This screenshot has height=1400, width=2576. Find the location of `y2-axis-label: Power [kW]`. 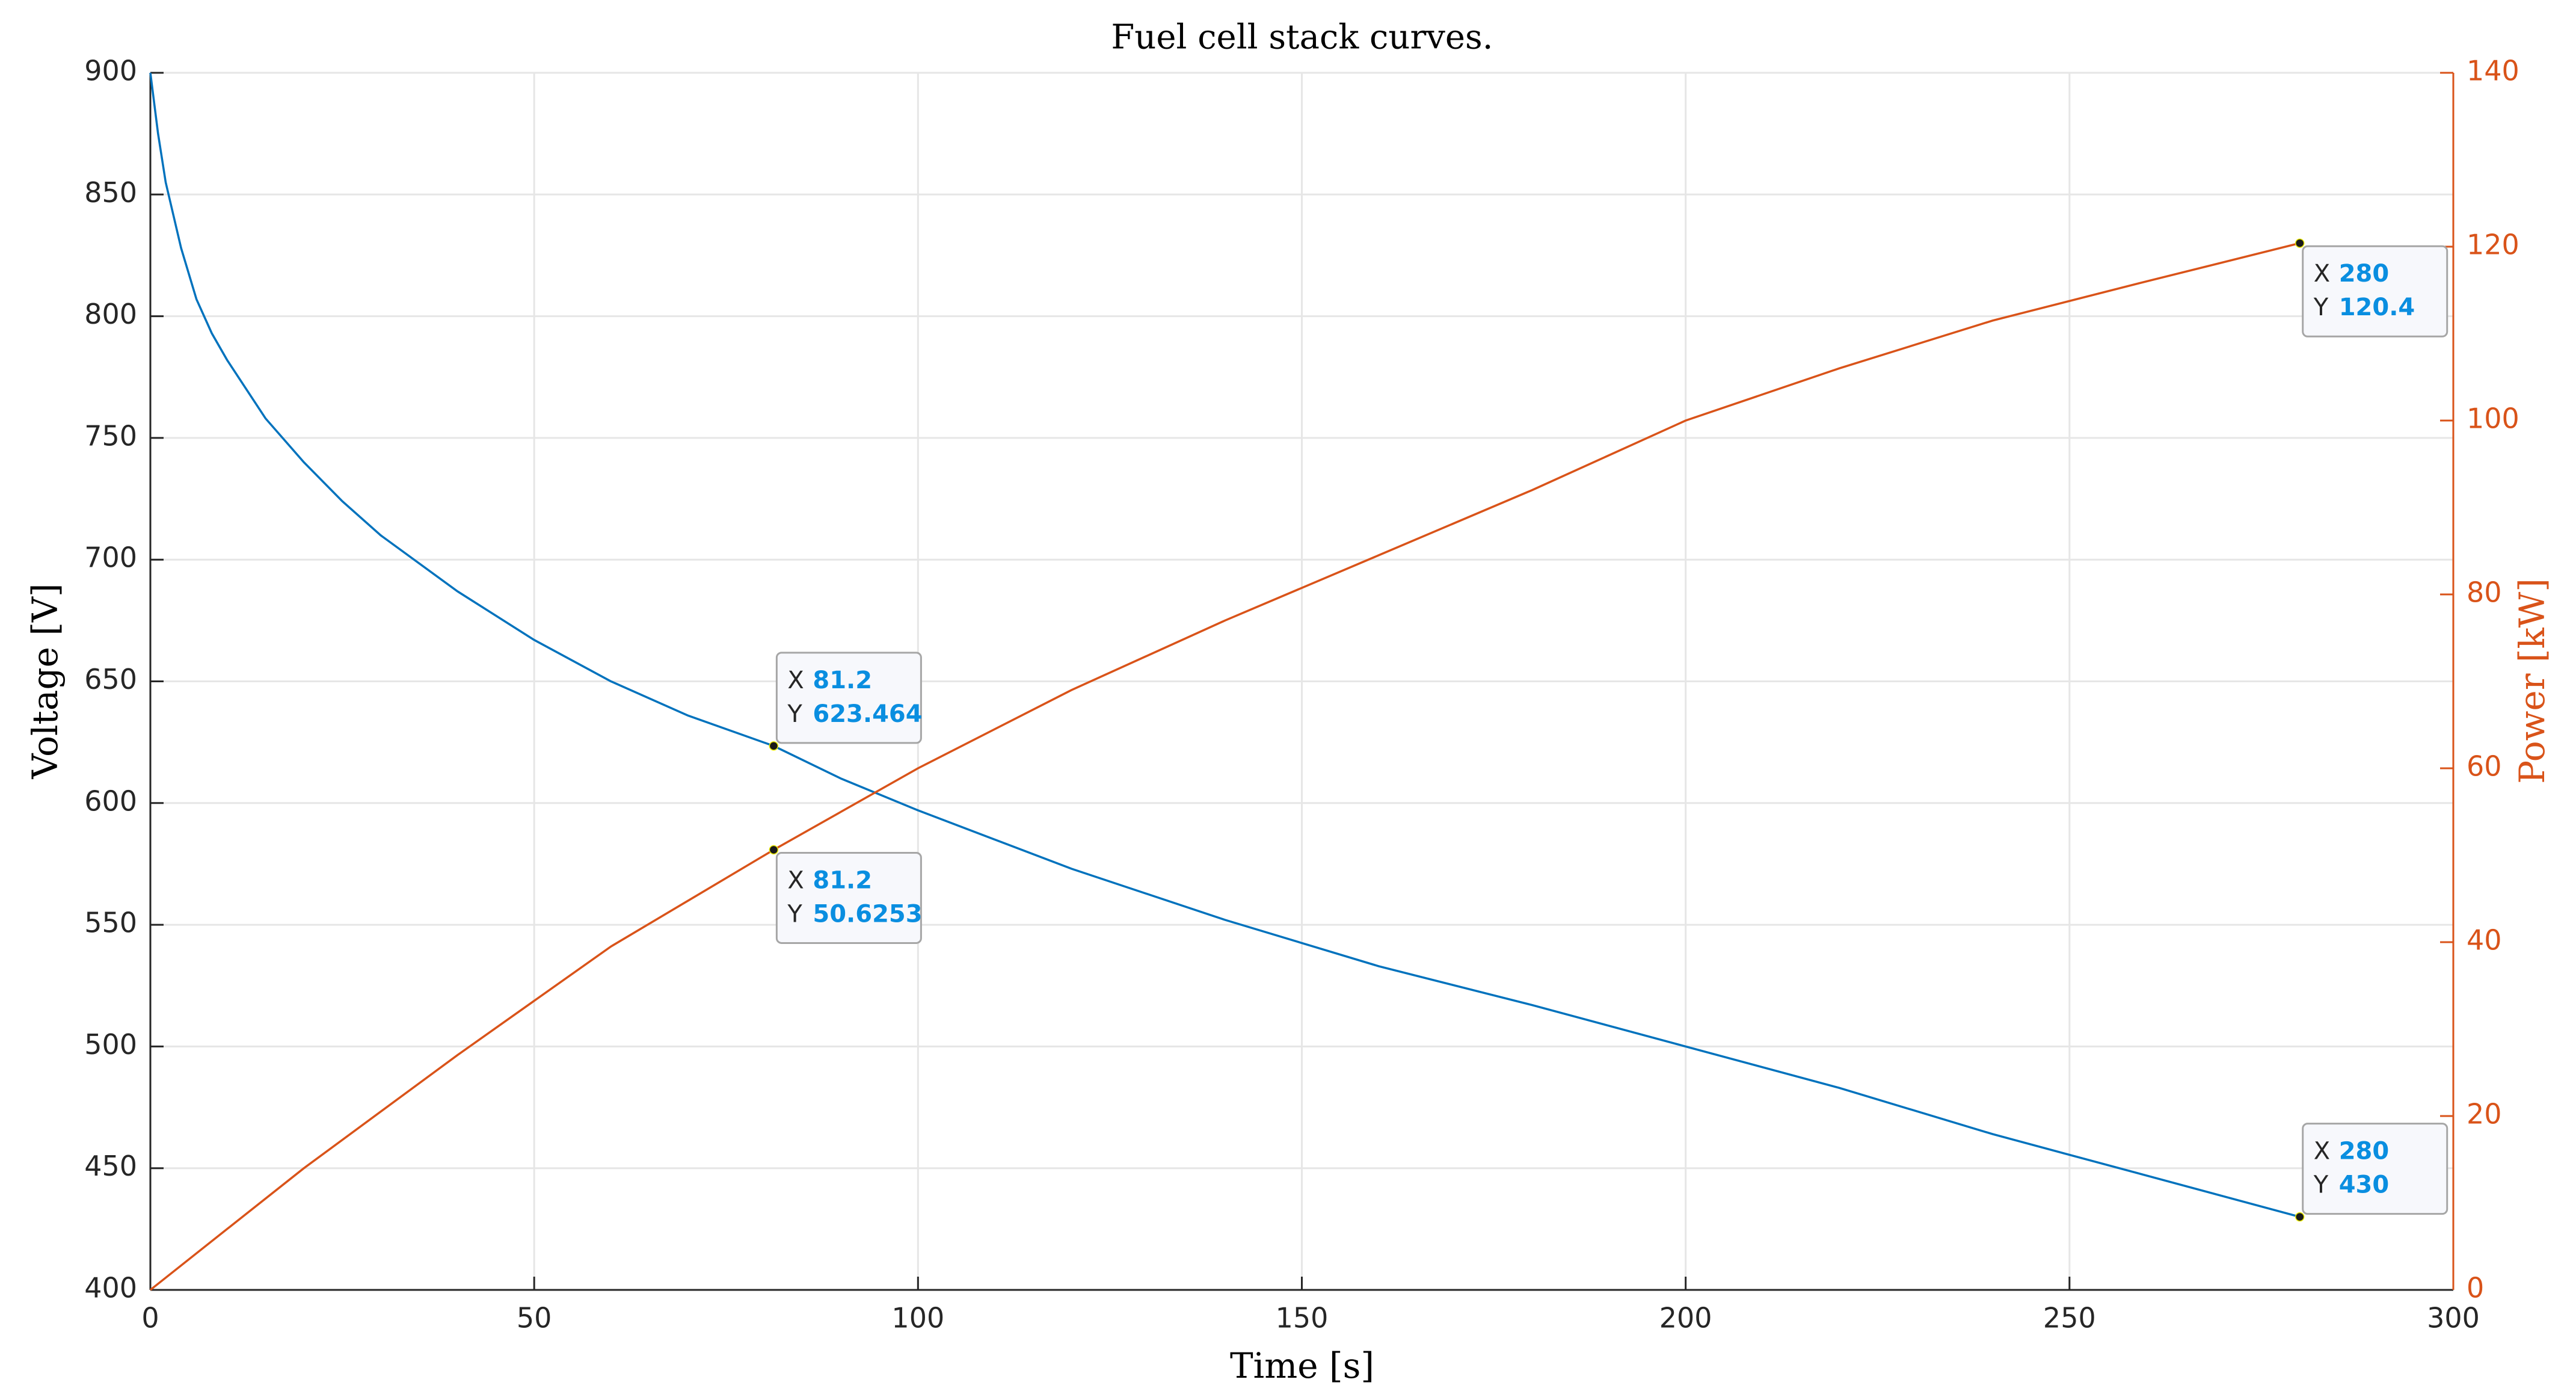

y2-axis-label: Power [kW] is located at coordinates (2532, 681).